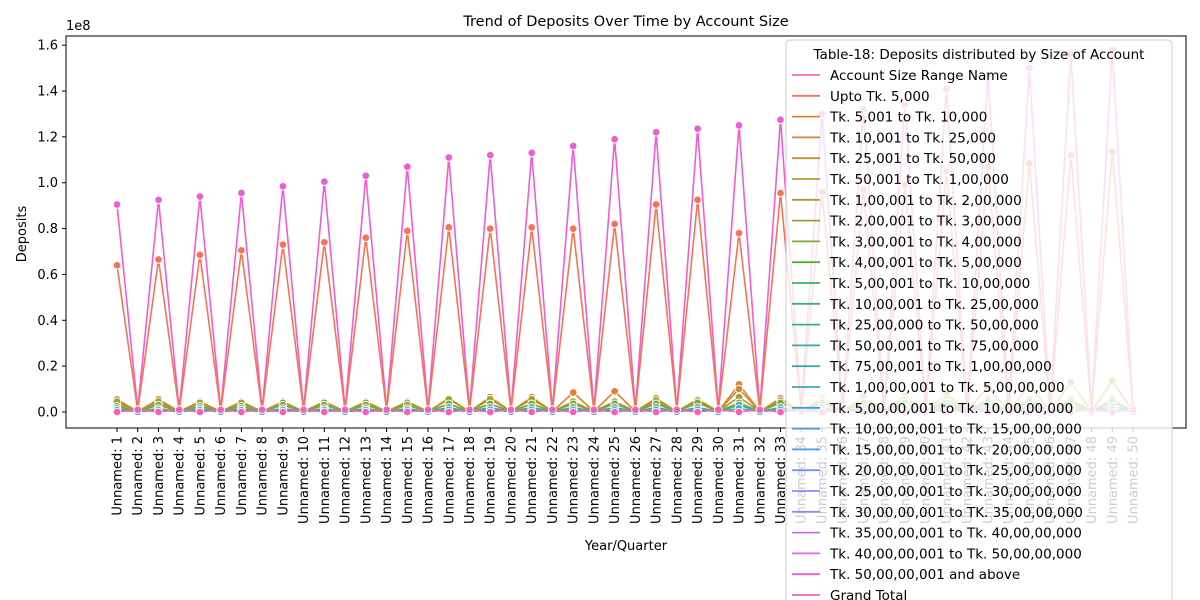 The height and width of the screenshot is (600, 1200). I want to click on legend-label: Tk. 75,00,001 to Tk. 1,00,00,000, so click(940, 367).